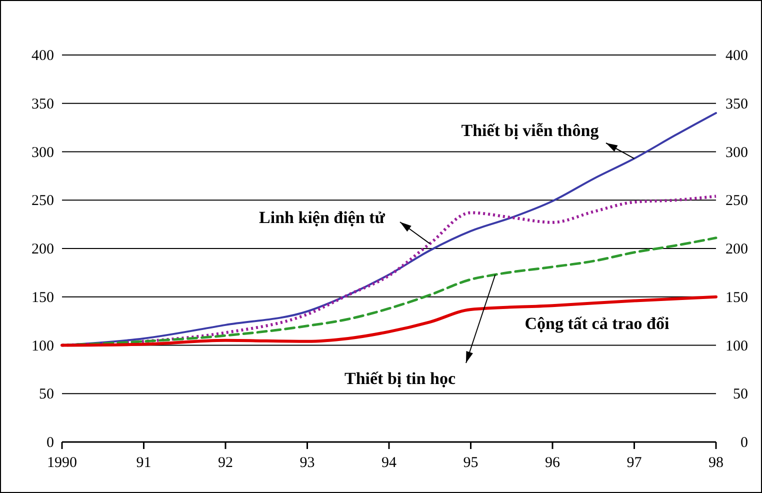  What do you see at coordinates (50, 443) in the screenshot?
I see `y-tick-label: 0` at bounding box center [50, 443].